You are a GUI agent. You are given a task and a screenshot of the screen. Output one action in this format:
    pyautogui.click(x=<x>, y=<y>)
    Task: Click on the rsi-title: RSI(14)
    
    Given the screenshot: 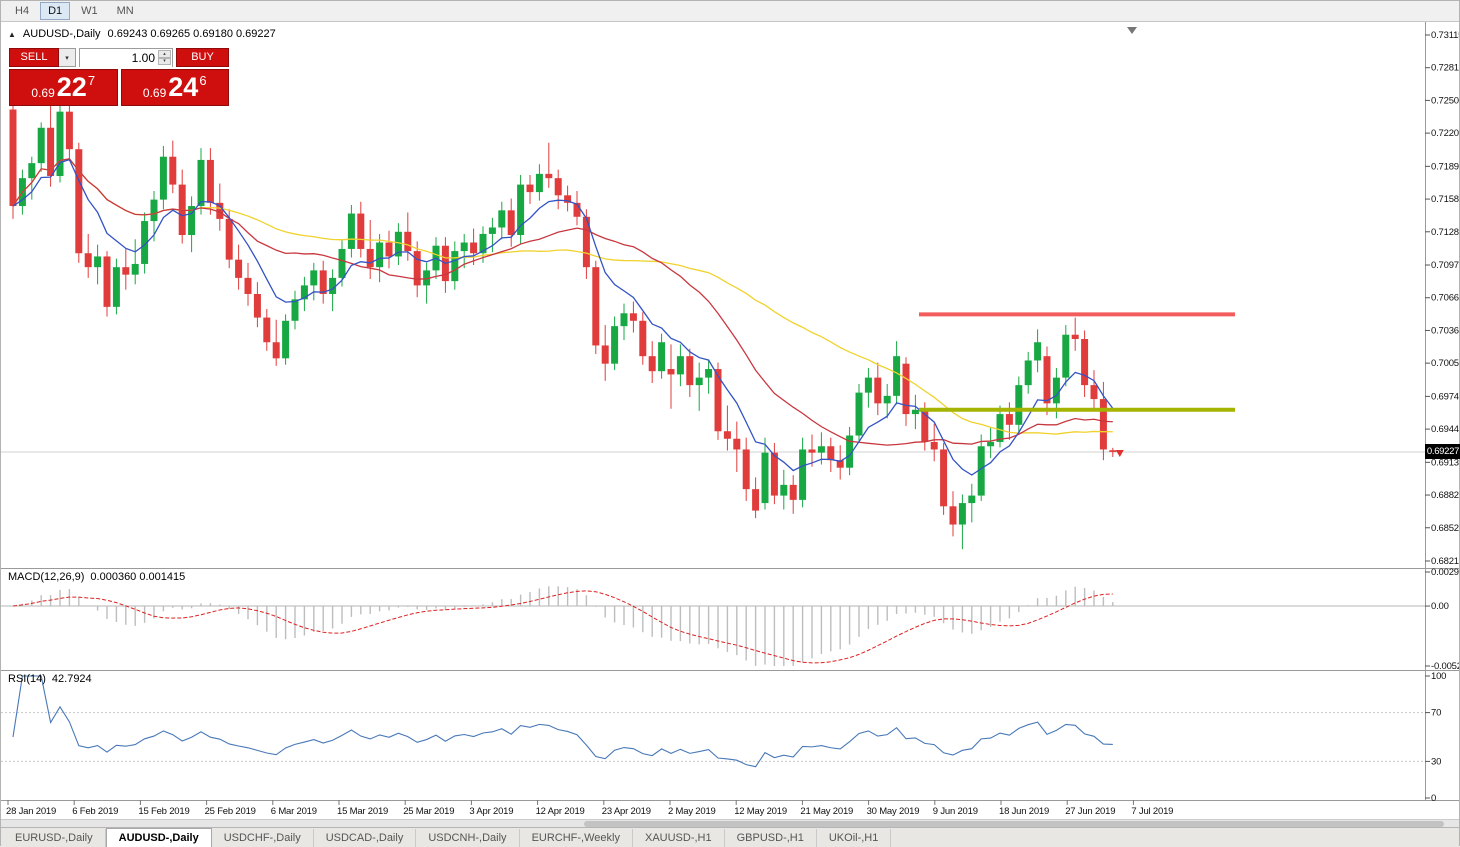 What is the action you would take?
    pyautogui.click(x=27, y=679)
    